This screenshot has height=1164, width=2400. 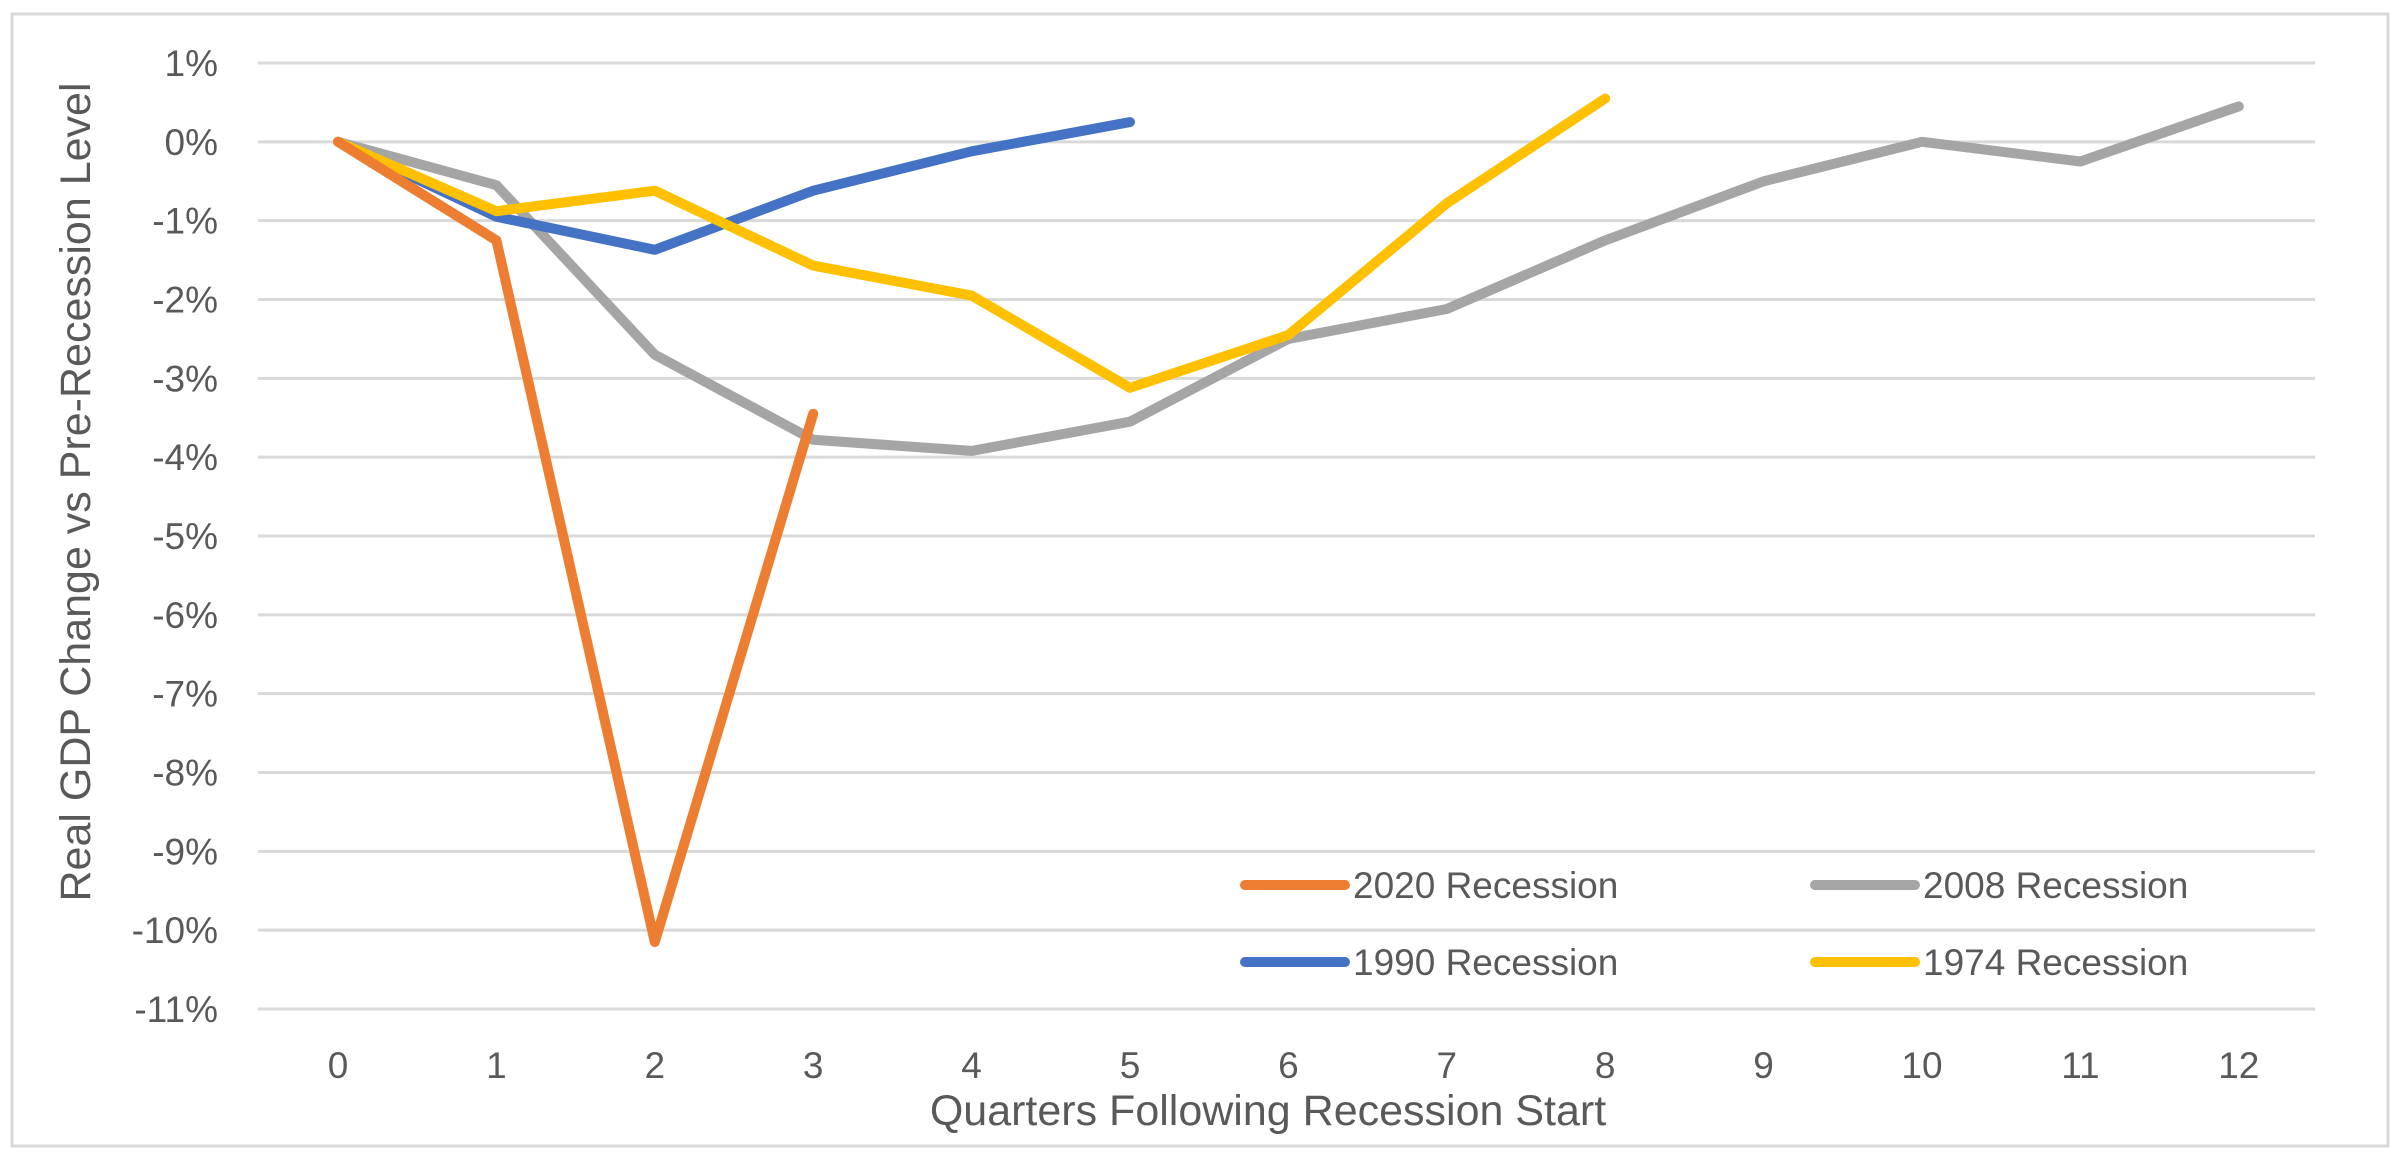 What do you see at coordinates (185, 536) in the screenshot?
I see `y-tick-label: -5%` at bounding box center [185, 536].